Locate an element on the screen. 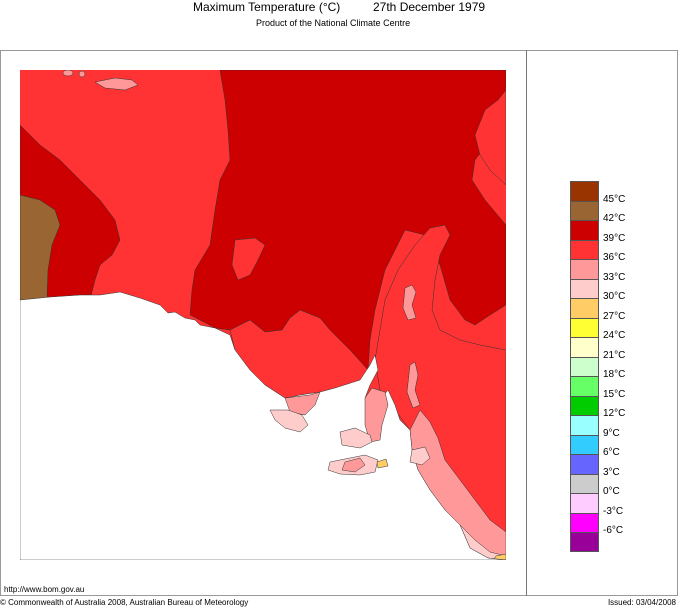 The width and height of the screenshot is (680, 608). map-region-30-33-yorke-tip is located at coordinates (356, 438).